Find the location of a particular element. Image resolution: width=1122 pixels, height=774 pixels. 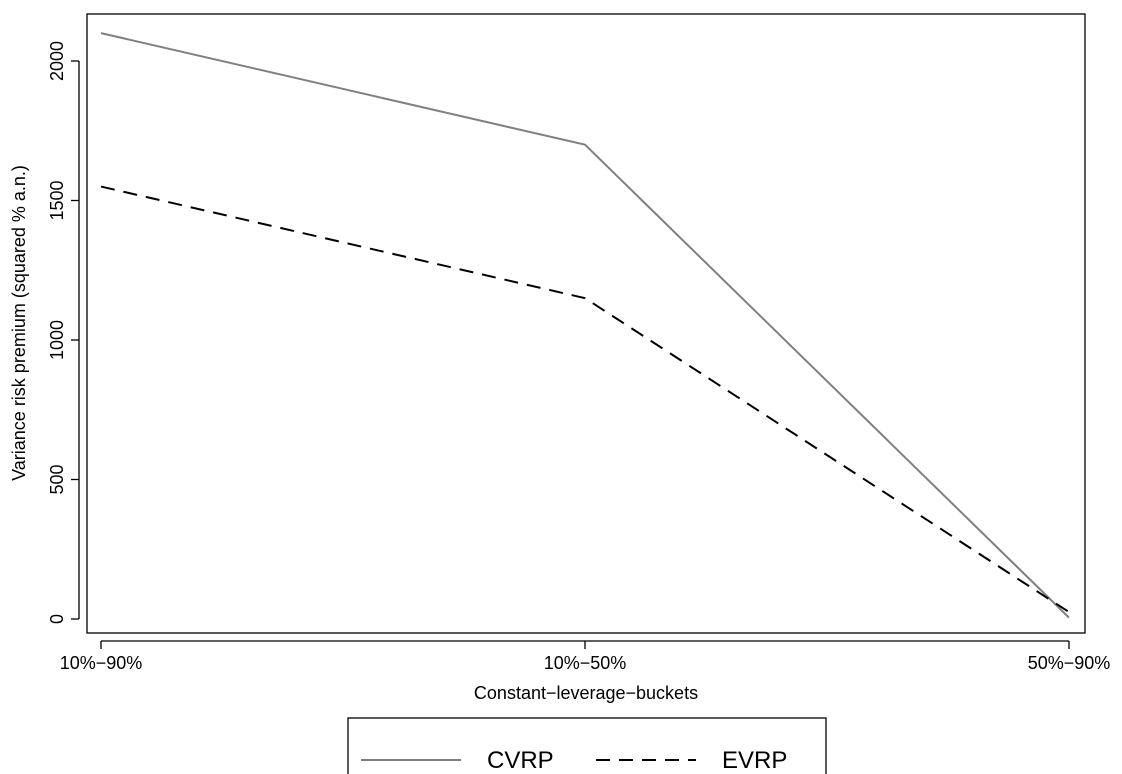

y-tick-label: 2000 is located at coordinates (57, 61).